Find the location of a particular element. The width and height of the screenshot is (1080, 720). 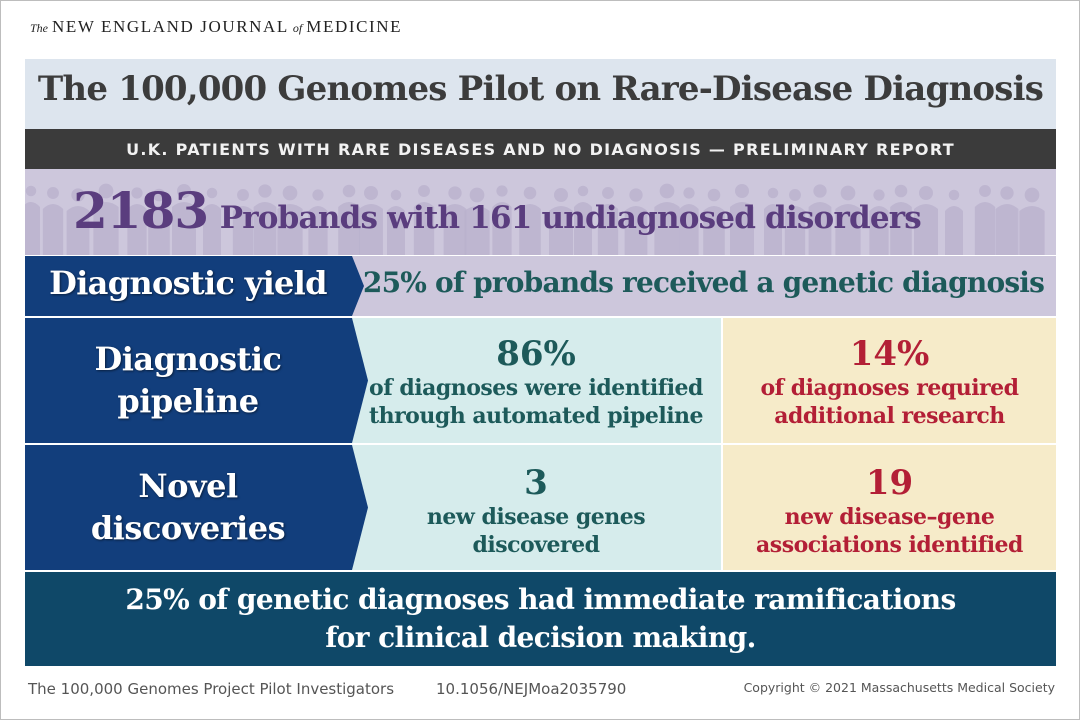

pipeline-research-line1: of diagnoses required is located at coordinates (889, 388).